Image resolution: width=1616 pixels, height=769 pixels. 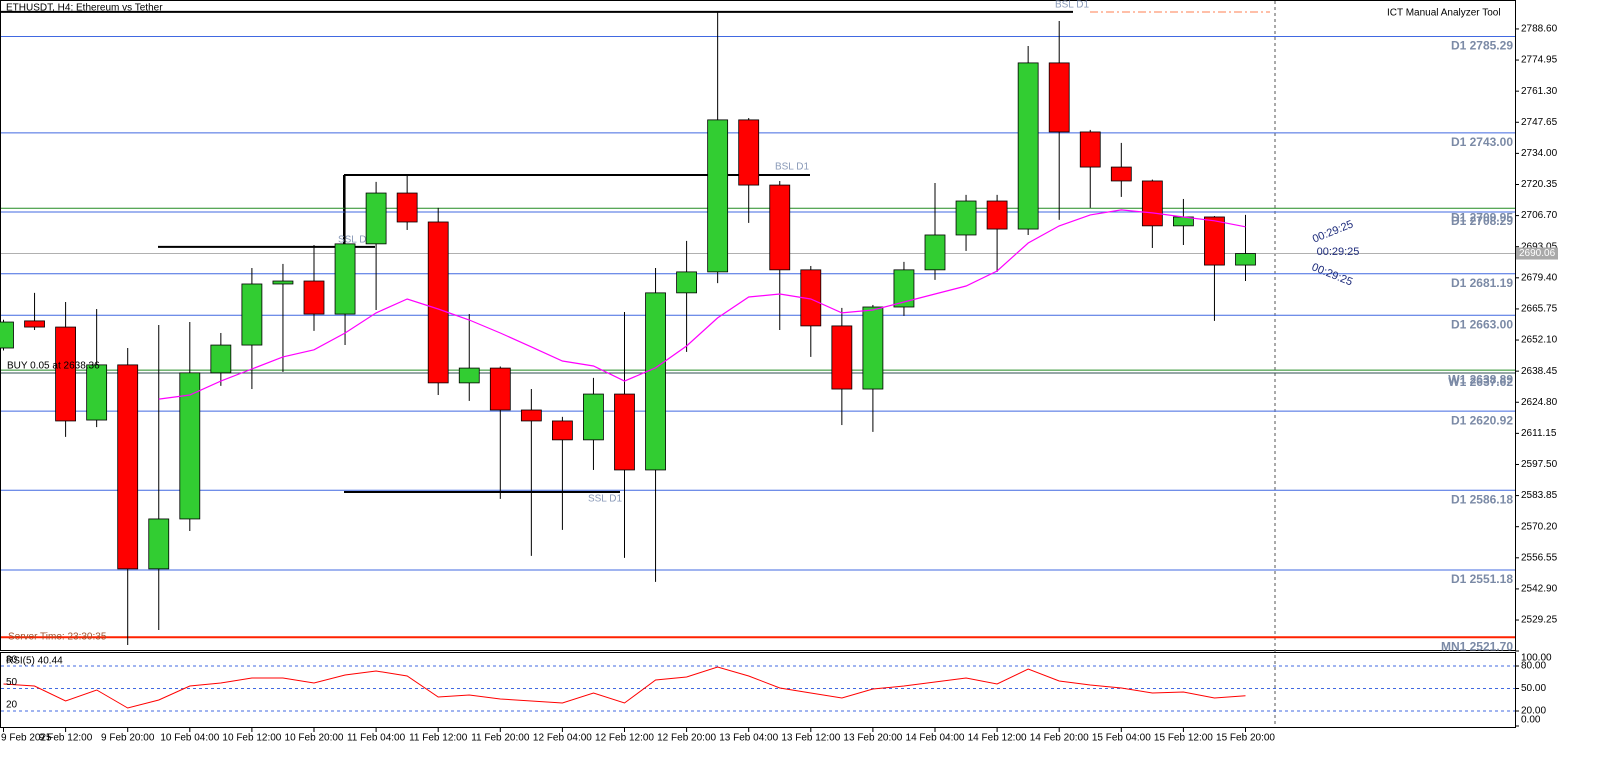 What do you see at coordinates (1482, 579) in the screenshot?
I see `level-label: D1 2551.18` at bounding box center [1482, 579].